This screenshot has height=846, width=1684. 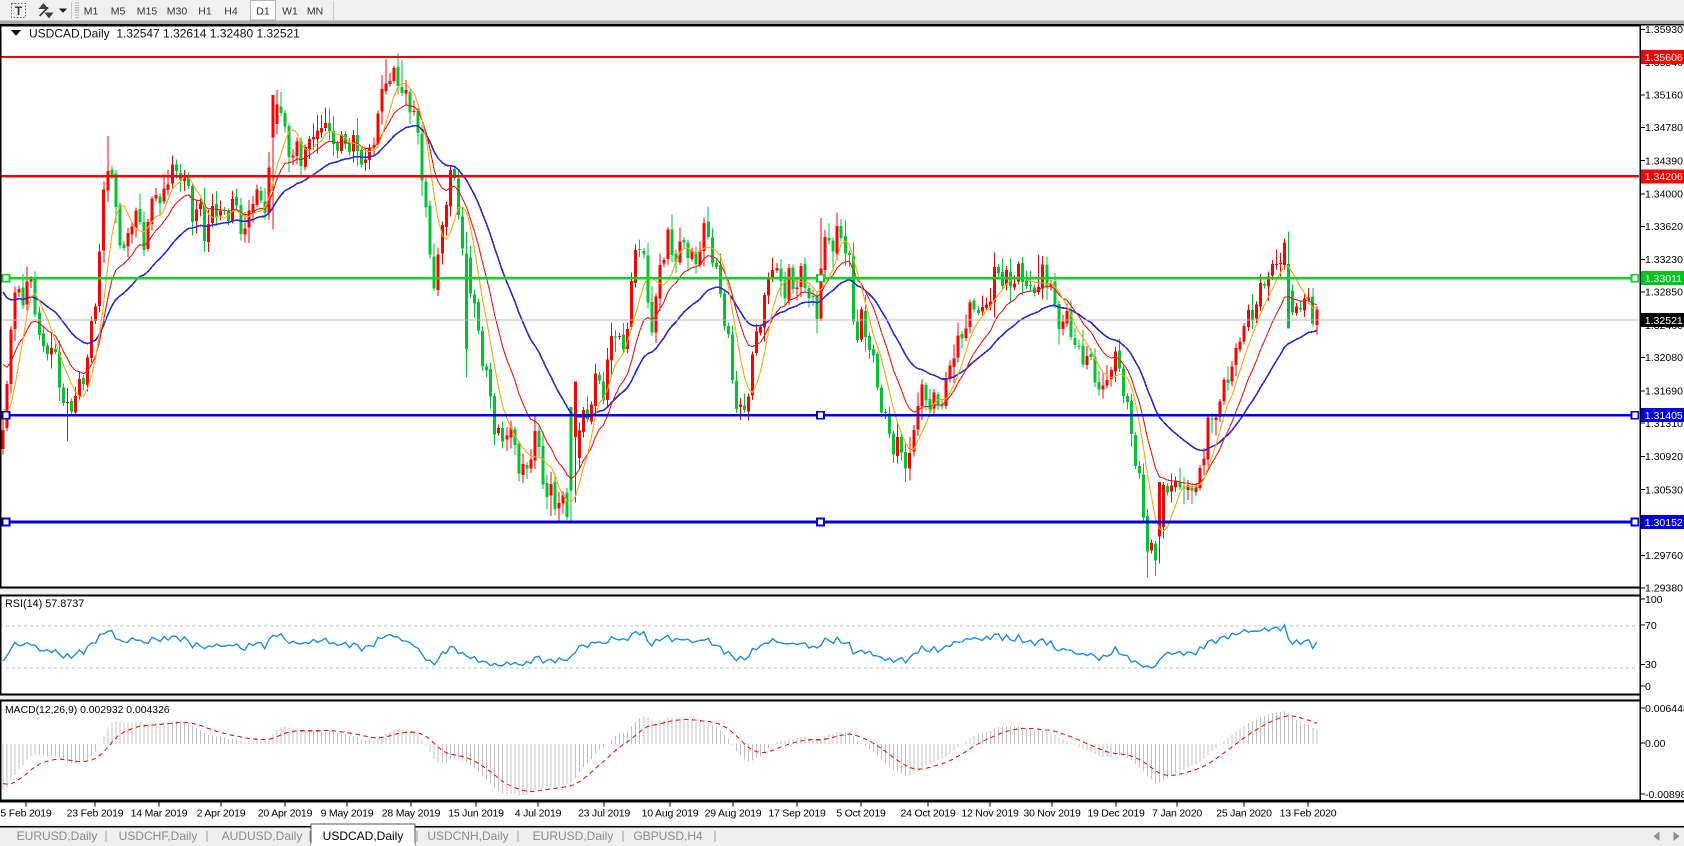 What do you see at coordinates (158, 836) in the screenshot?
I see `svg-text: USDCHF,Daily` at bounding box center [158, 836].